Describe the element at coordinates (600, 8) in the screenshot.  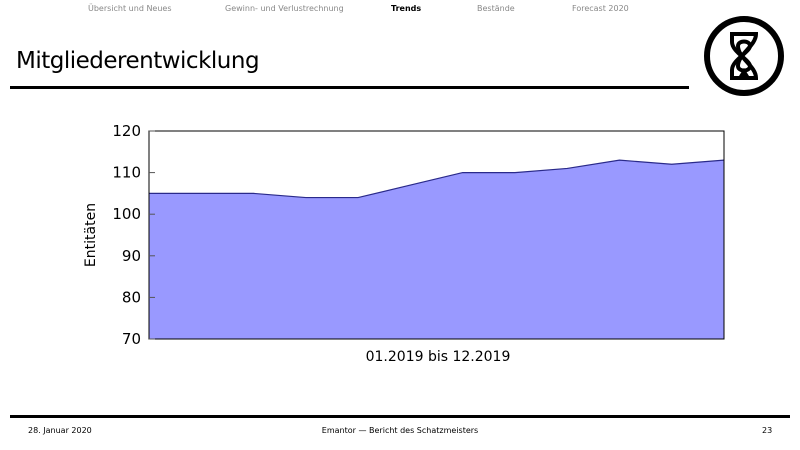
I see `nav-item-forecast: Forecast 2020` at that location.